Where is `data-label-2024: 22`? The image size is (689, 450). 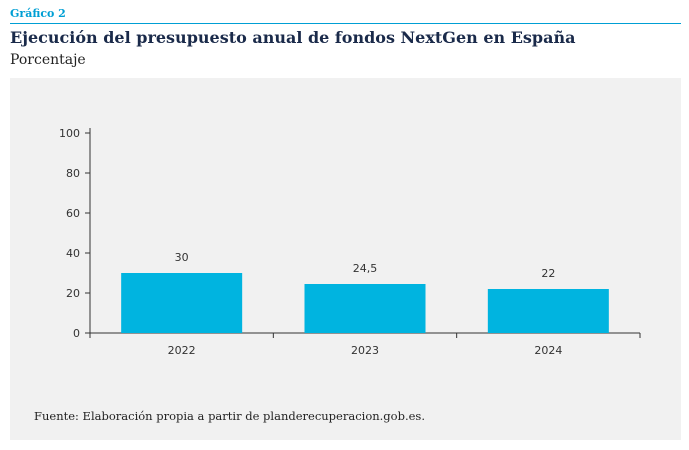 data-label-2024: 22 is located at coordinates (548, 273).